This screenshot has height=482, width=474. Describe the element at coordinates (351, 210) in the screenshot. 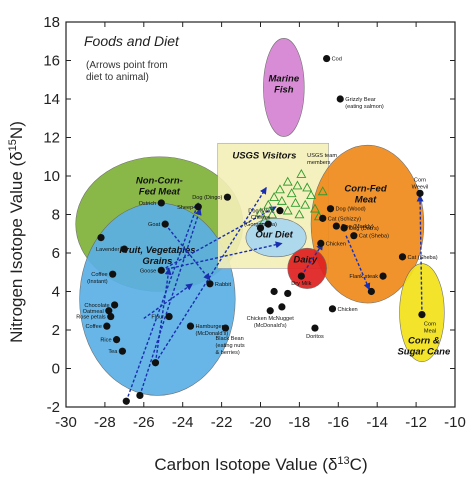

I see `food-point-label: Dog (Wood)` at that location.